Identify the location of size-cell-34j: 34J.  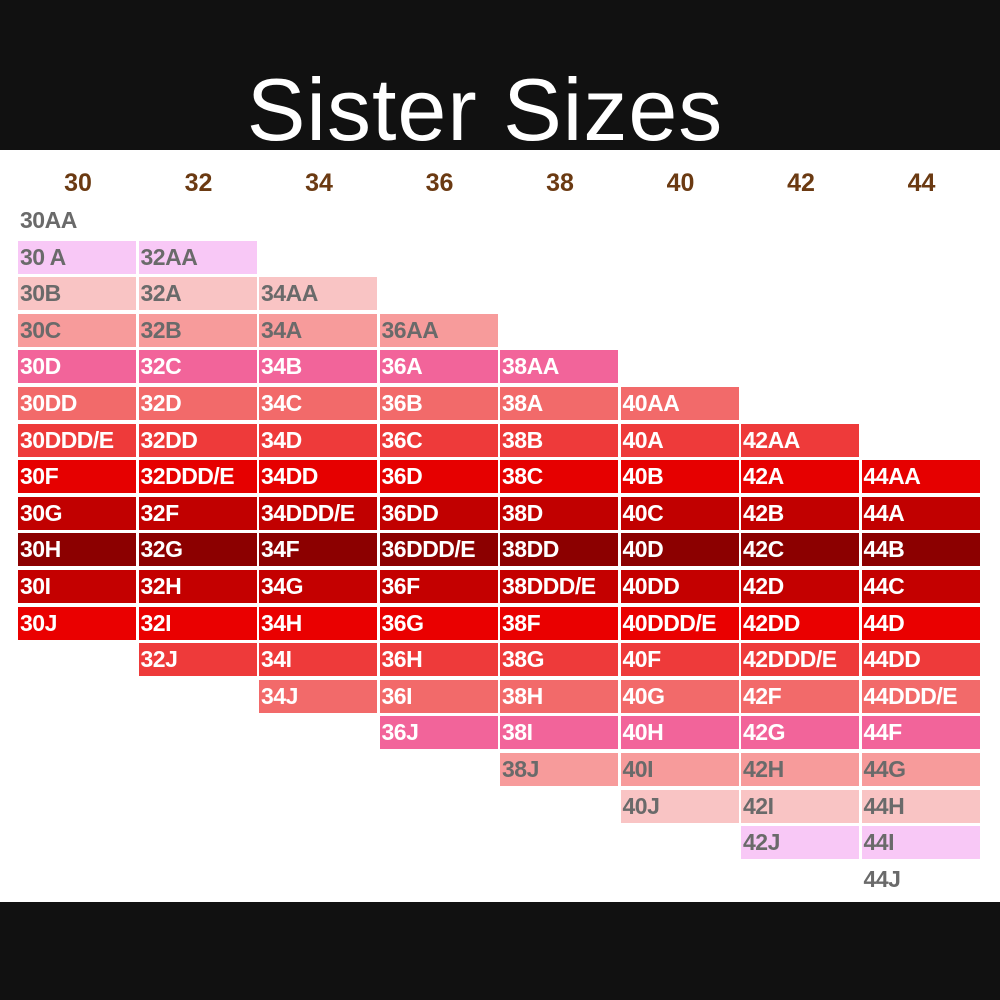
(318, 696).